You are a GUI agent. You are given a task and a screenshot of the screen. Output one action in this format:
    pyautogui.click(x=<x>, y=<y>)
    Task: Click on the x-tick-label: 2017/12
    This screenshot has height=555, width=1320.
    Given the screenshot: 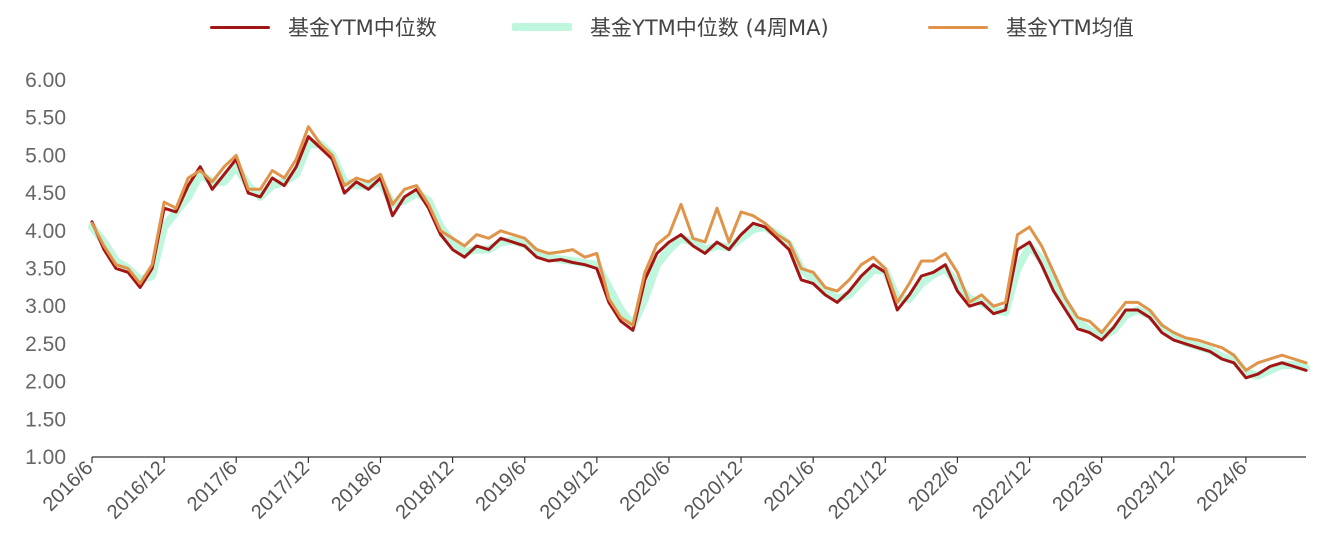 What is the action you would take?
    pyautogui.click(x=280, y=490)
    